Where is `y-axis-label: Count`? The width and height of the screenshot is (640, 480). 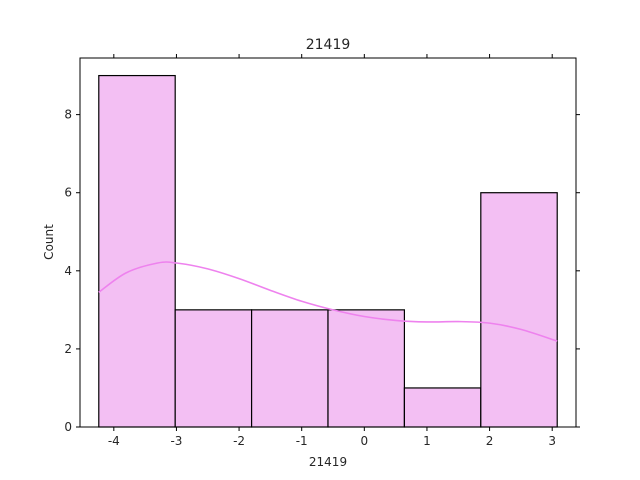 y-axis-label: Count is located at coordinates (49, 242).